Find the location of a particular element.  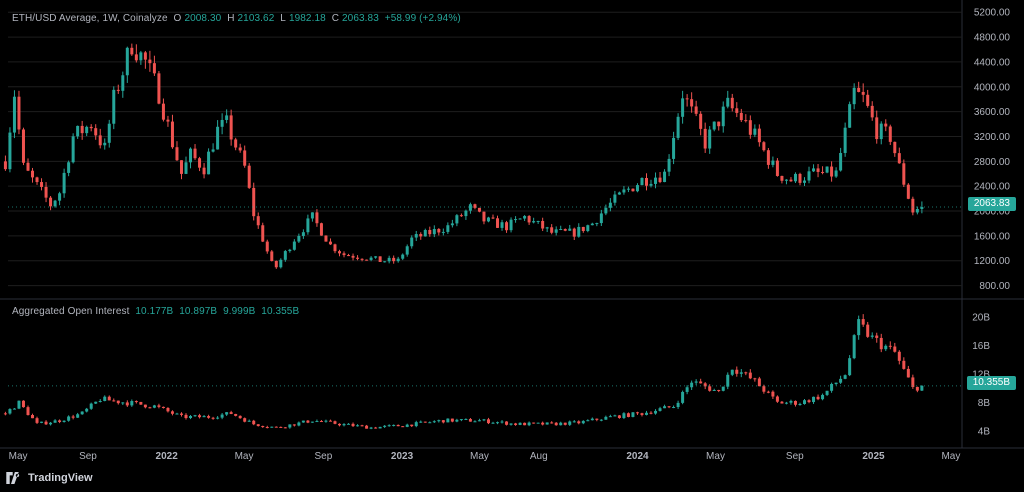

price-axis-tick: 5200.00 is located at coordinates (992, 13).